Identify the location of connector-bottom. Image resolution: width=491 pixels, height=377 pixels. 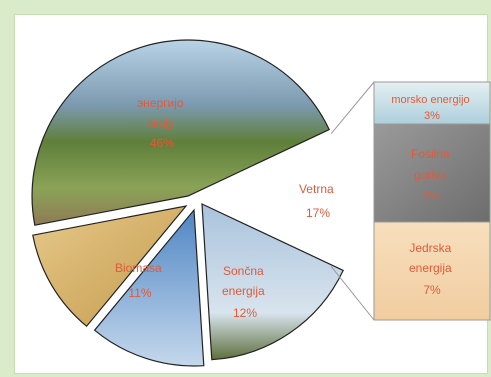
(352, 293).